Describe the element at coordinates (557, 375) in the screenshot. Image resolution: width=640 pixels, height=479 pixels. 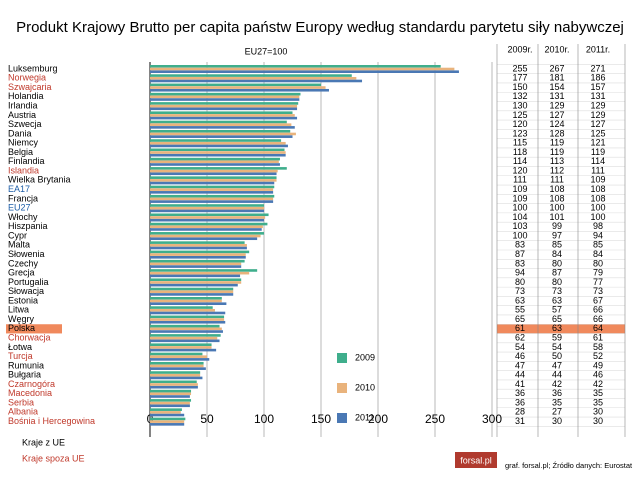
I see `table-value: 44` at that location.